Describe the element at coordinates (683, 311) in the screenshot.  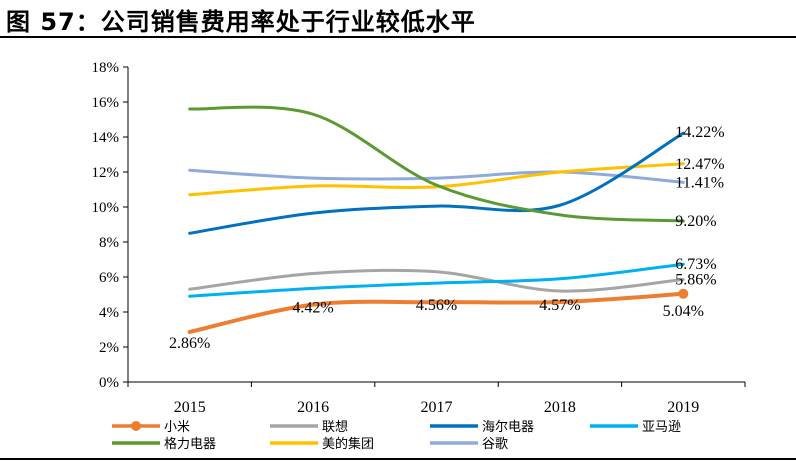
I see `data-label: 5.04%` at that location.